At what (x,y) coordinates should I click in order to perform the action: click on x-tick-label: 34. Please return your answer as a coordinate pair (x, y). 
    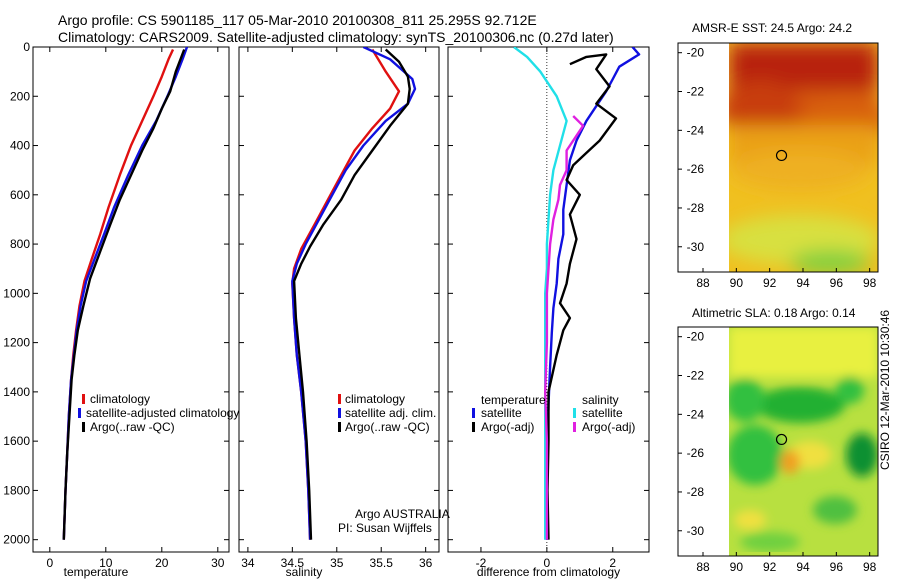
    Looking at the image, I should click on (248, 563).